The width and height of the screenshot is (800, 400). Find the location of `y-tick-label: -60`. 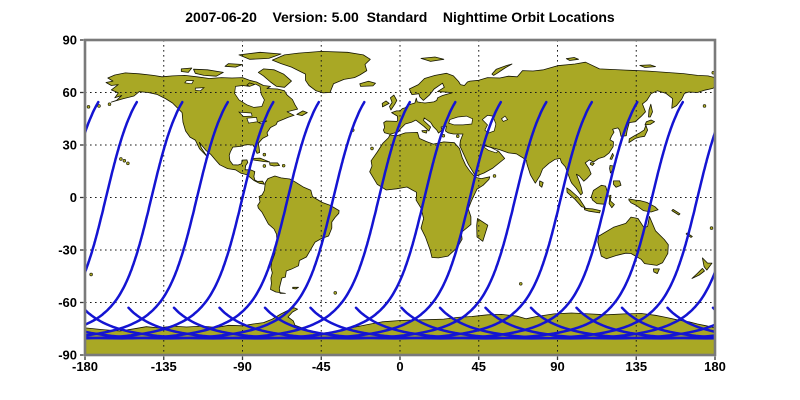

y-tick-label: -60 is located at coordinates (67, 302).